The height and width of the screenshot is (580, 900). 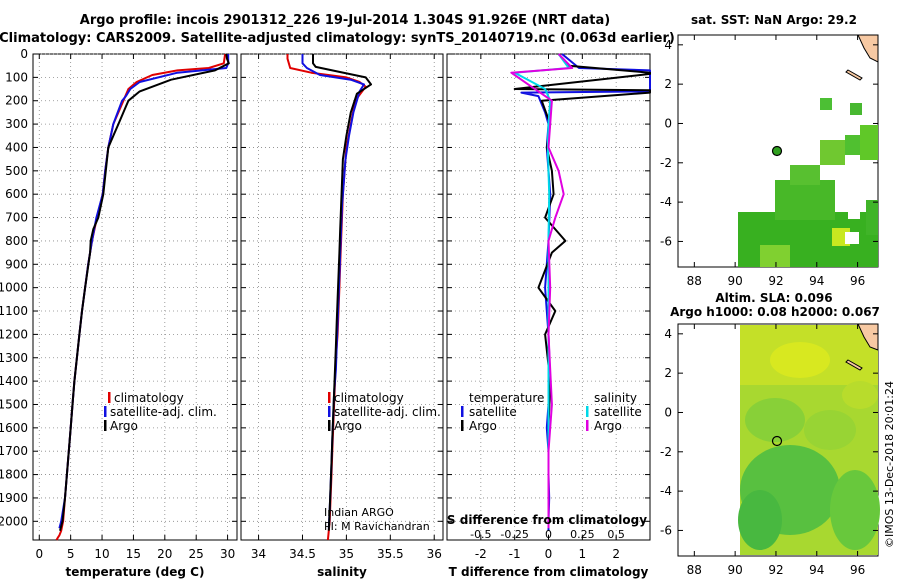 I want to click on s-difference-tick-label: 0.25, so click(x=582, y=534).